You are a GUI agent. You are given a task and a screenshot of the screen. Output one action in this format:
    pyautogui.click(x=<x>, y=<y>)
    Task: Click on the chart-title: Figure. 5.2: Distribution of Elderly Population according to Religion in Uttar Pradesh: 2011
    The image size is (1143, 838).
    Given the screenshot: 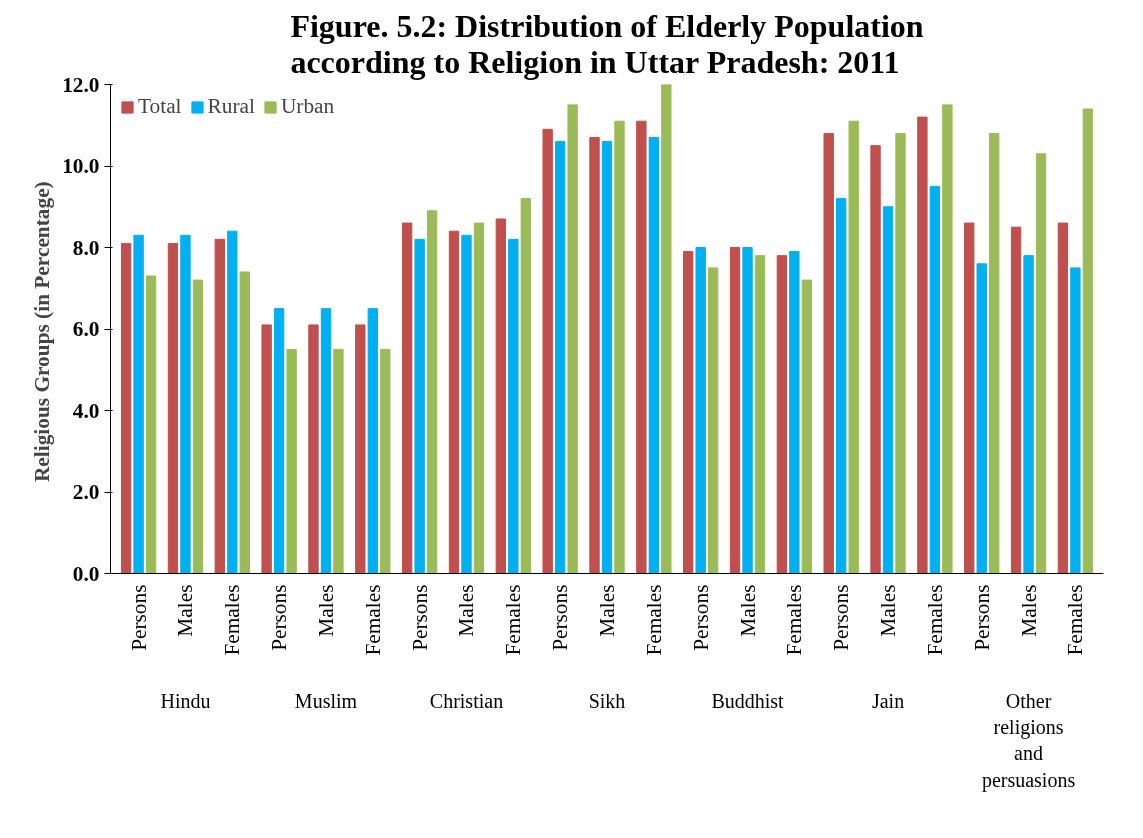 What is the action you would take?
    pyautogui.click(x=607, y=43)
    